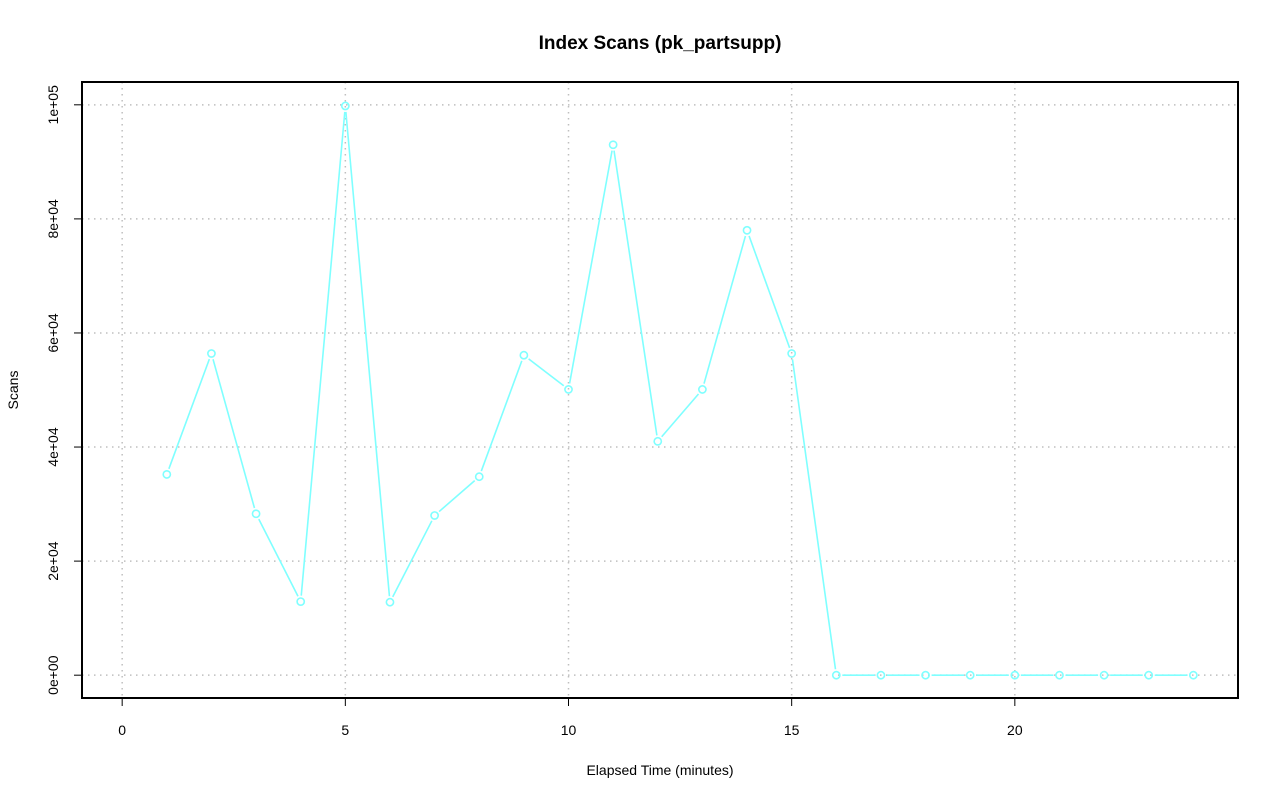 This screenshot has height=801, width=1280. Describe the element at coordinates (122, 730) in the screenshot. I see `x-tick-label: 0` at that location.